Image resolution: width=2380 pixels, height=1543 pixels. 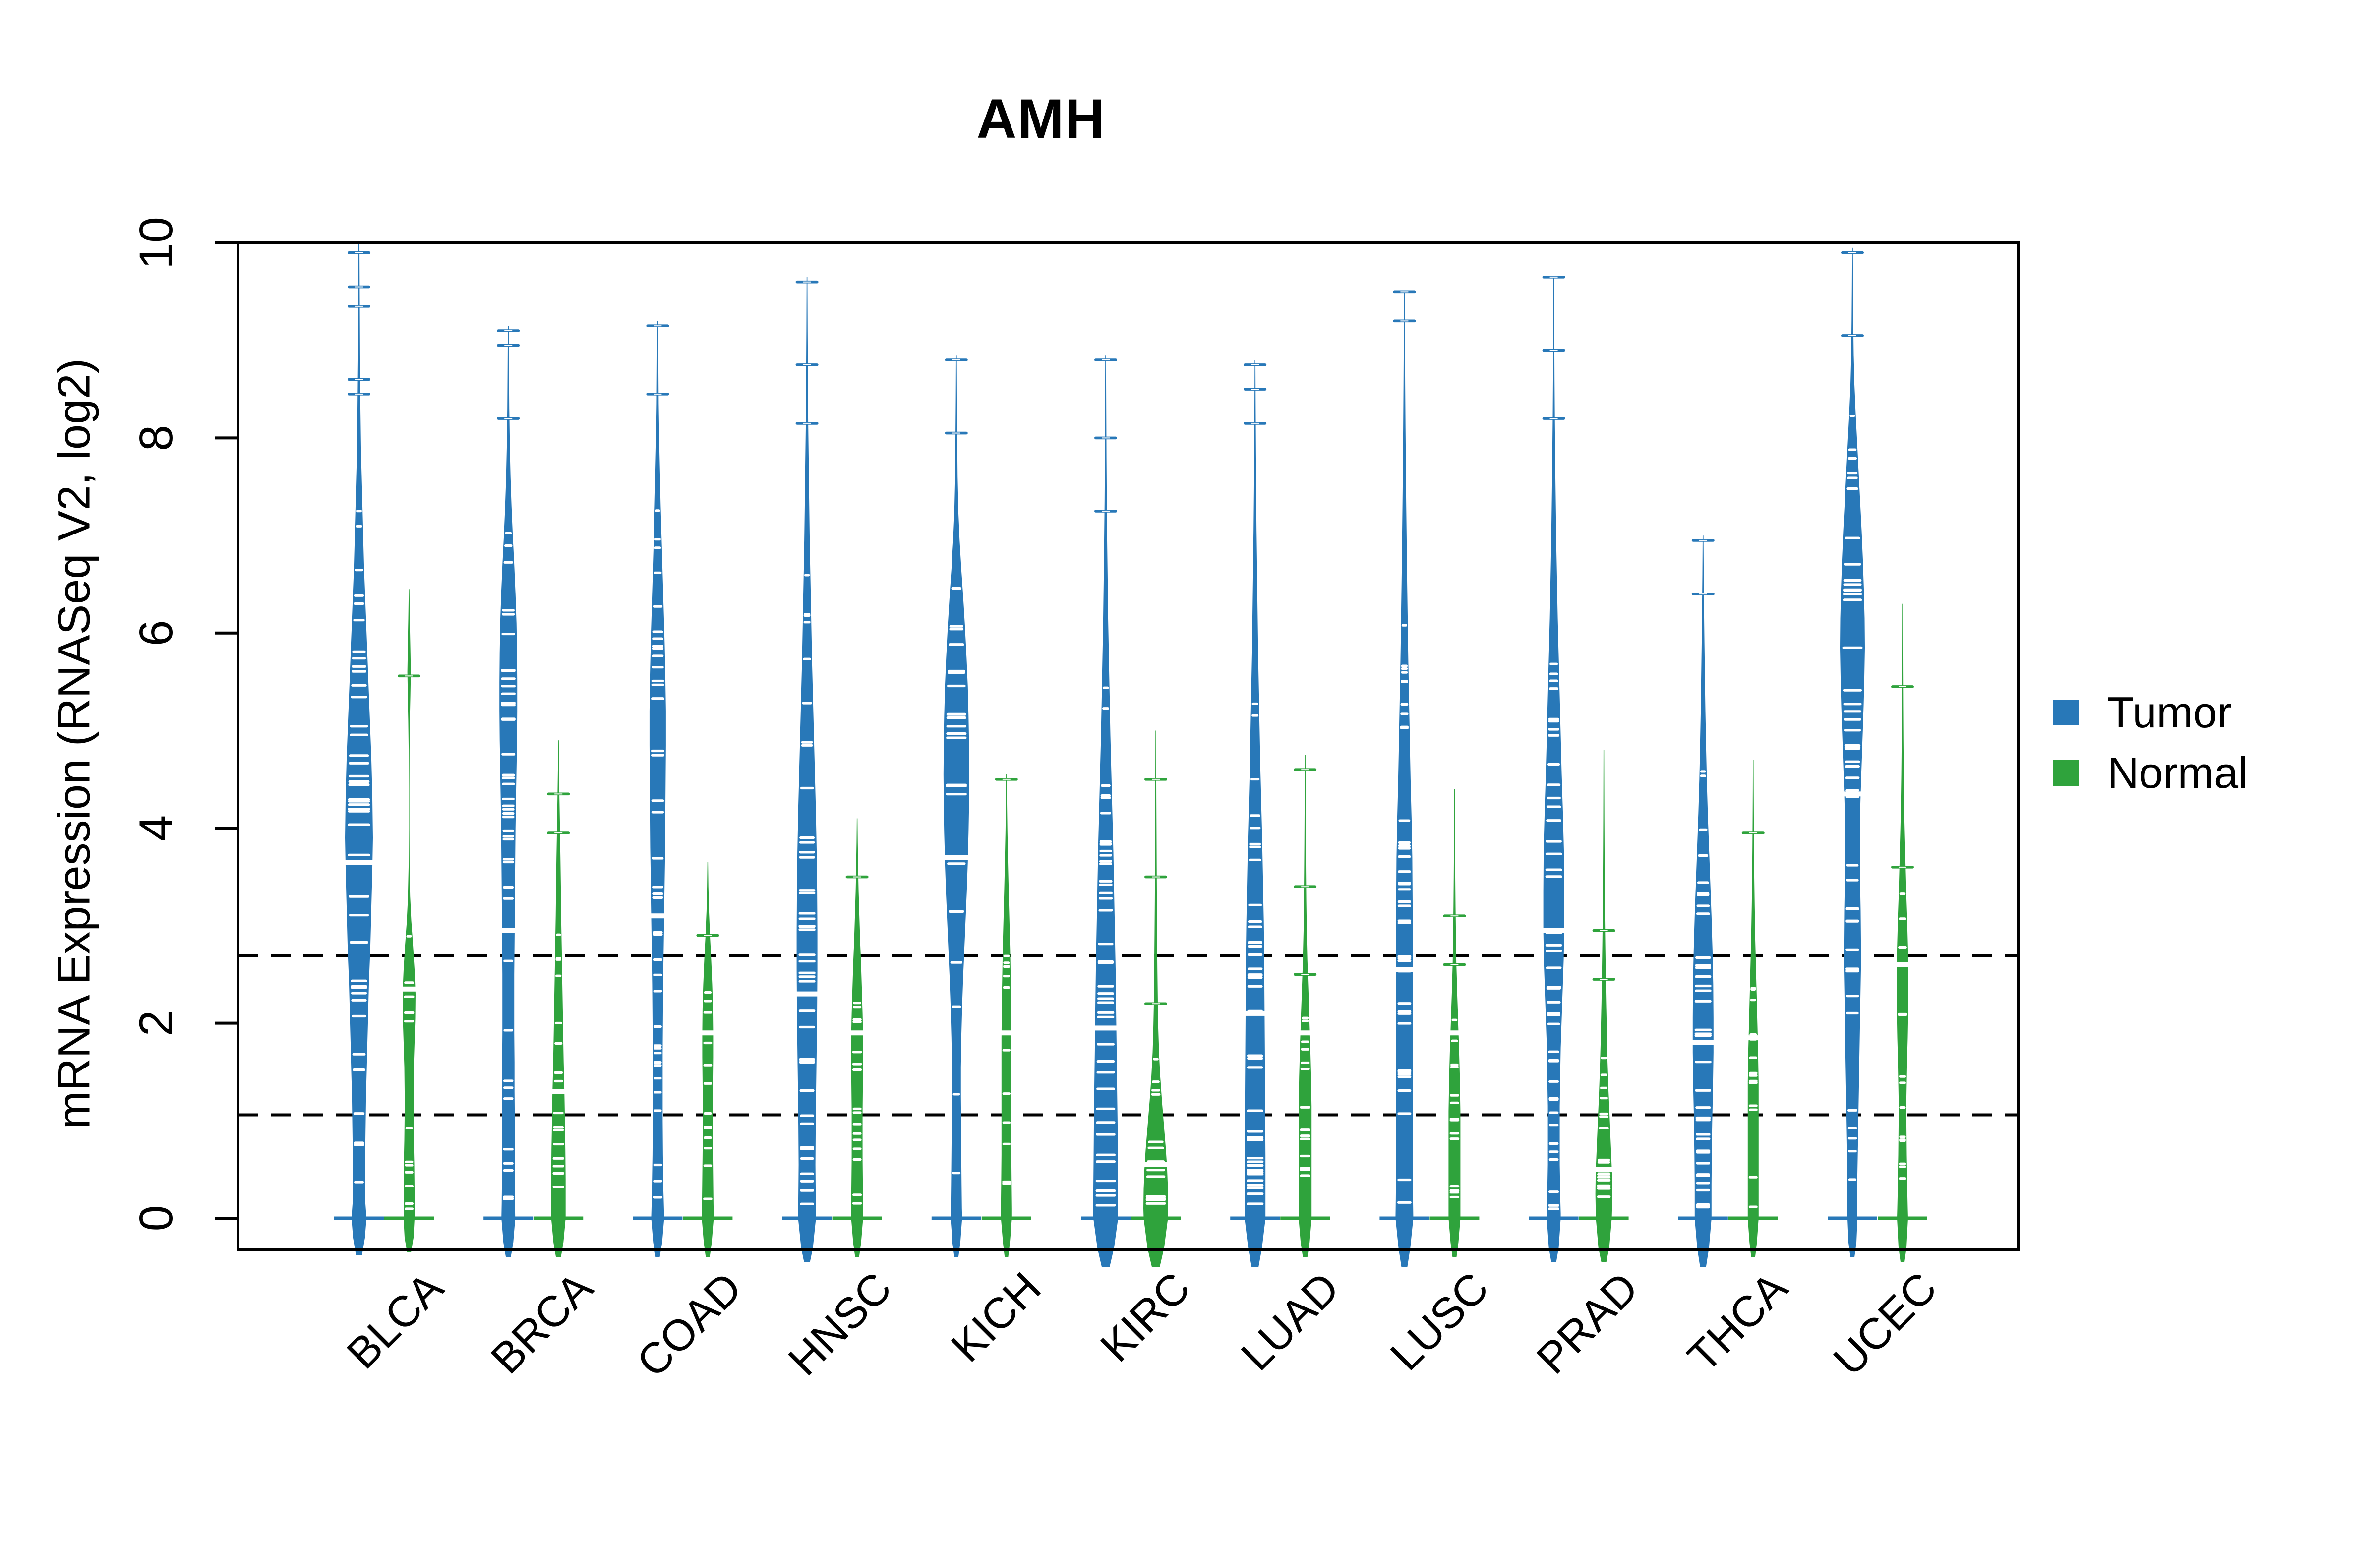 What do you see at coordinates (657, 789) in the screenshot?
I see `violin-tumor-COAD` at bounding box center [657, 789].